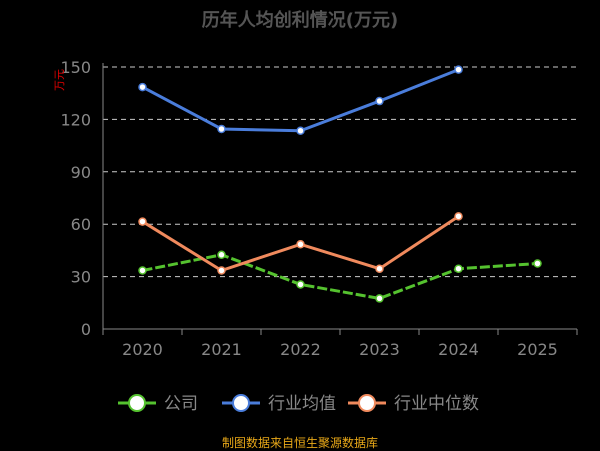 The image size is (600, 451). What do you see at coordinates (221, 349) in the screenshot?
I see `x-tick-label: 2021` at bounding box center [221, 349].